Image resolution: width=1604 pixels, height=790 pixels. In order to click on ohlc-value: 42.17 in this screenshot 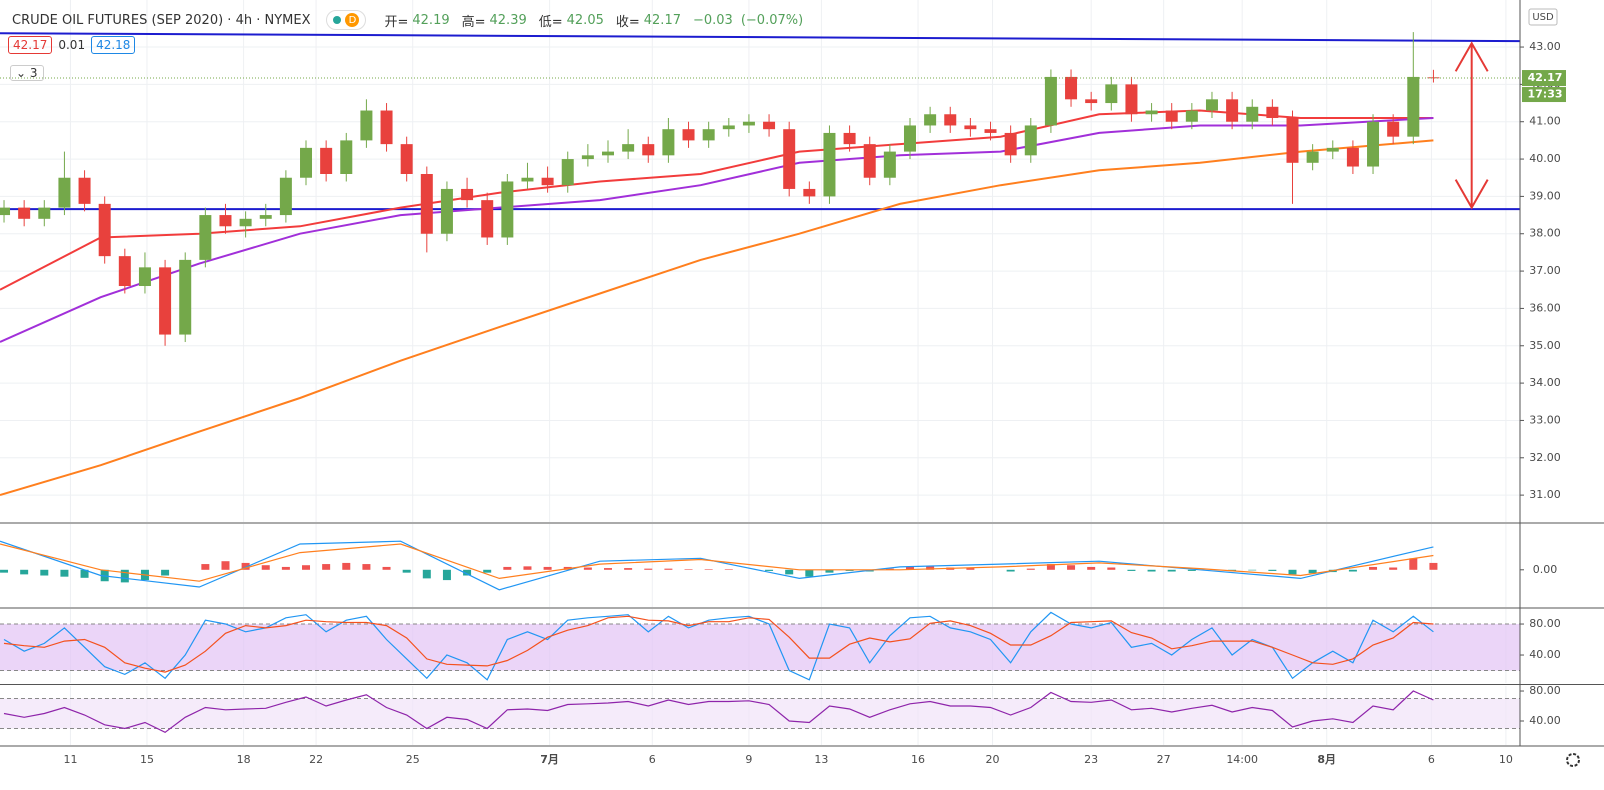, I will do `click(662, 20)`.